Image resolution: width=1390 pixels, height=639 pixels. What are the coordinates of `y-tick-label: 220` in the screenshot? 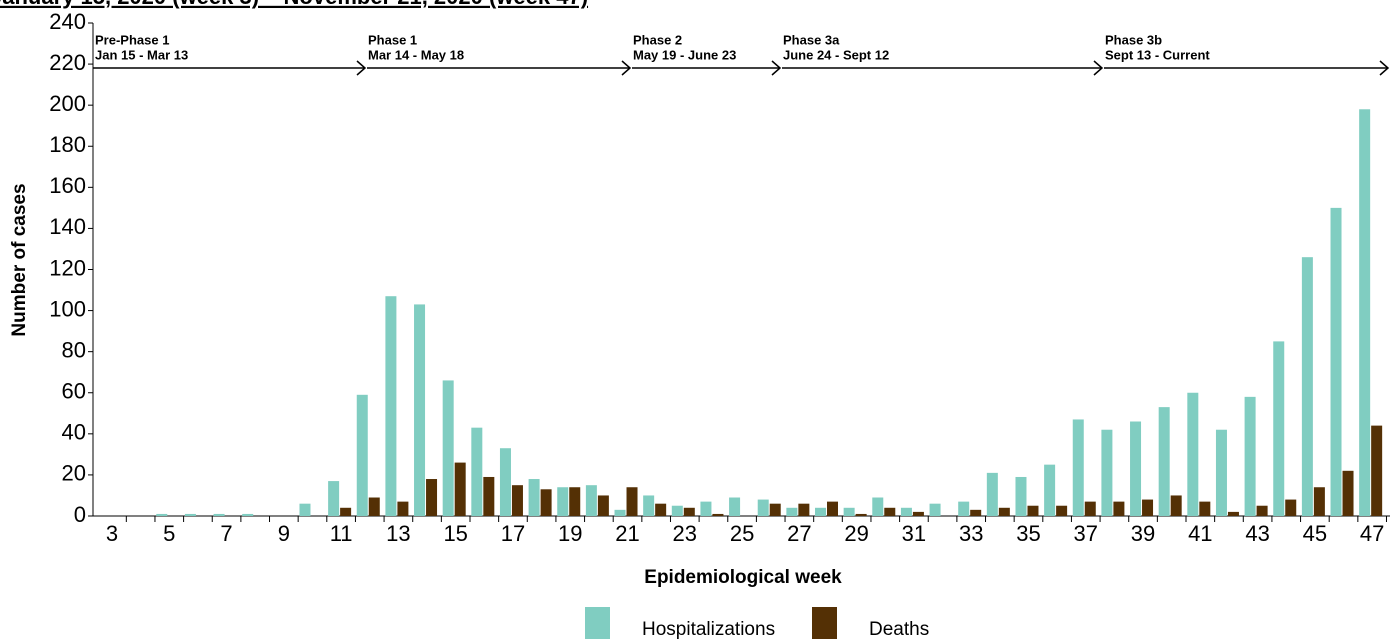 It's located at (67, 62).